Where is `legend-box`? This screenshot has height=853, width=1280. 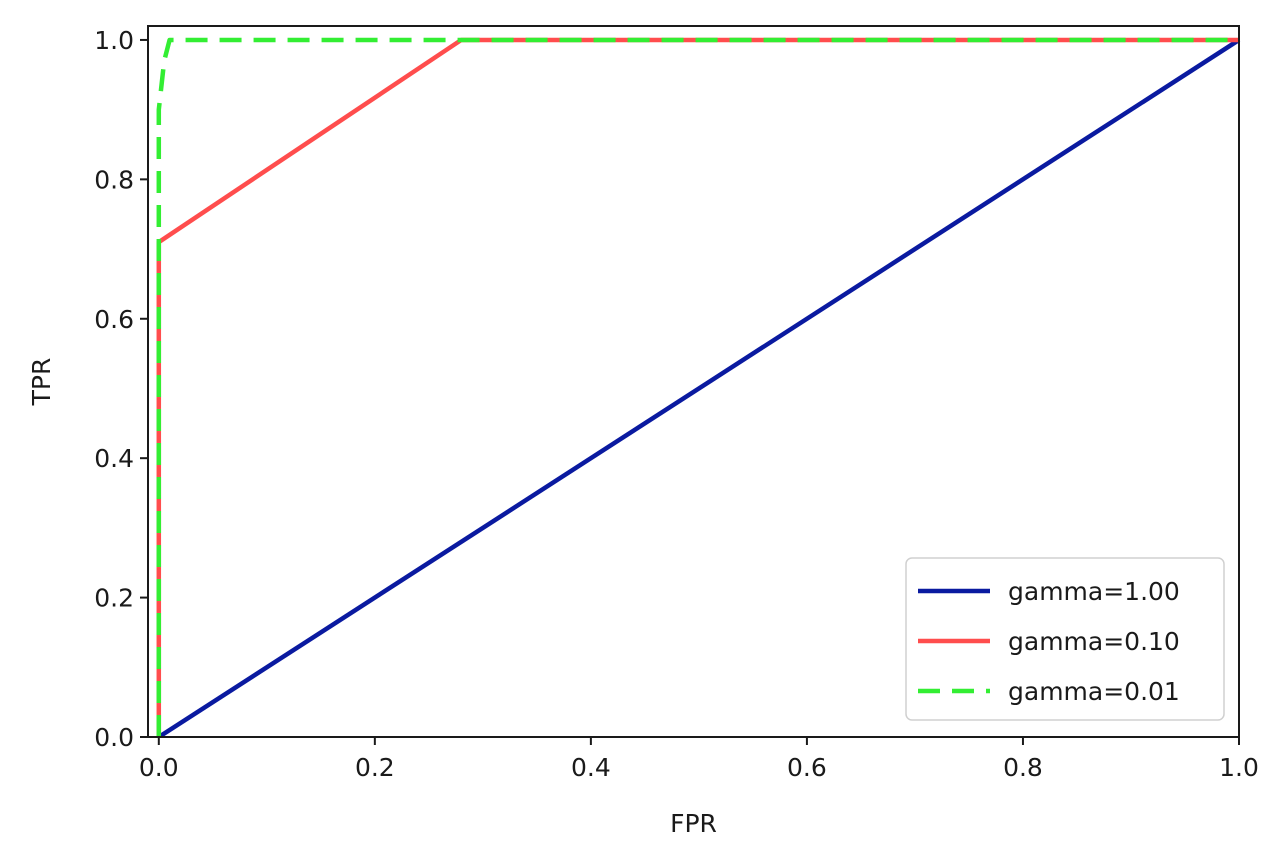 legend-box is located at coordinates (1065, 639).